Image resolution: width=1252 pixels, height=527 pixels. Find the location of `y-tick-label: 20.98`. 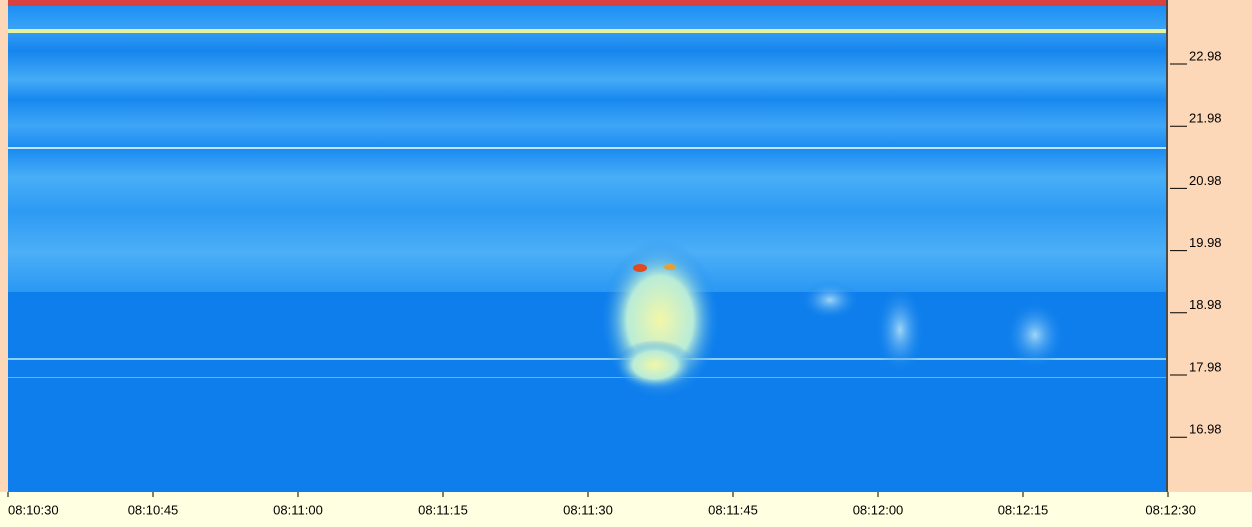

y-tick-label: 20.98 is located at coordinates (1205, 180).